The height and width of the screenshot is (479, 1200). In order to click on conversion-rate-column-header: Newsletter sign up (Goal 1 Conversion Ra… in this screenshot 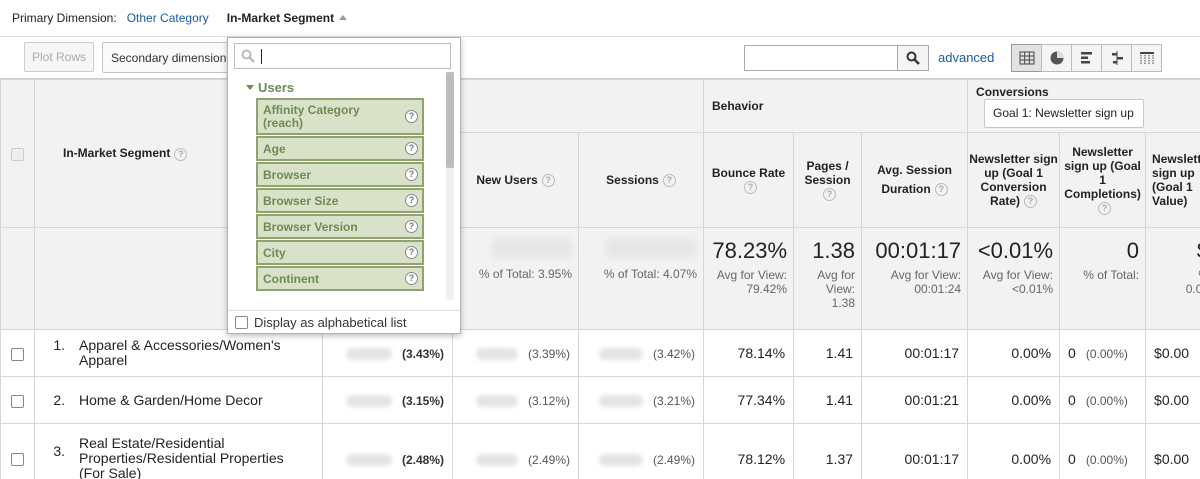, I will do `click(1014, 180)`.